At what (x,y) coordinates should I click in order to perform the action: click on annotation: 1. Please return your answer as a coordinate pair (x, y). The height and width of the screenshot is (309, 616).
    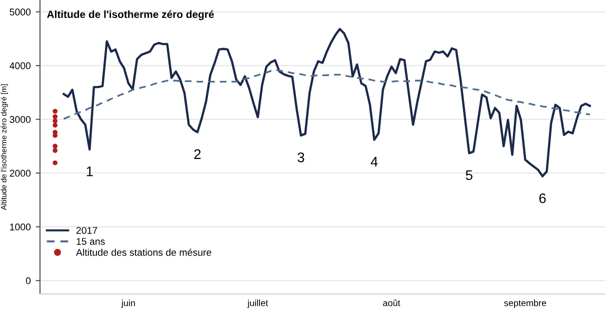
    Looking at the image, I should click on (89, 171).